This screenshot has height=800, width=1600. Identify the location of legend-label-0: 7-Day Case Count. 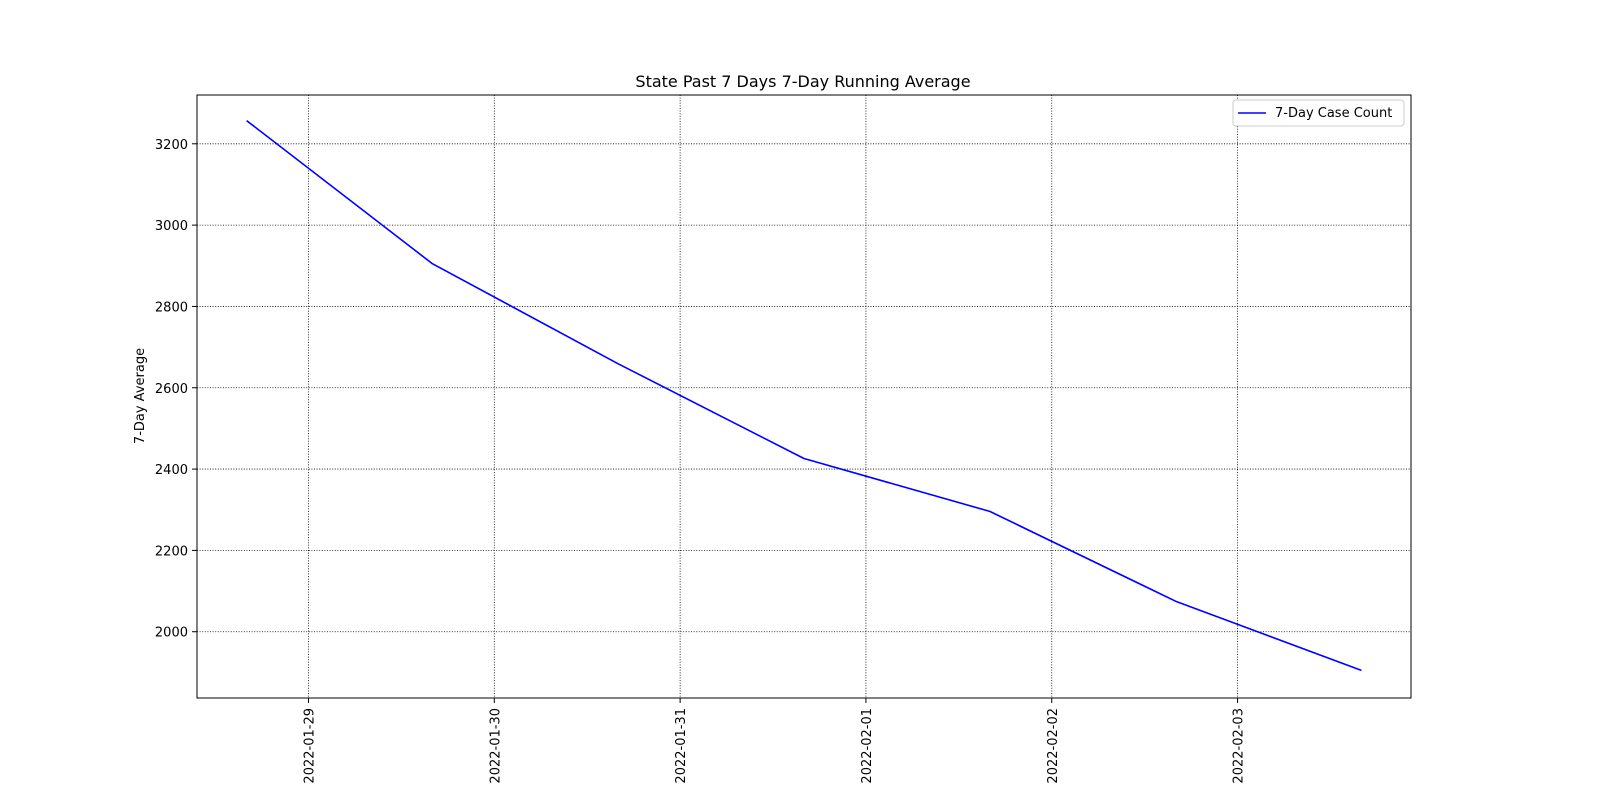
(1333, 113).